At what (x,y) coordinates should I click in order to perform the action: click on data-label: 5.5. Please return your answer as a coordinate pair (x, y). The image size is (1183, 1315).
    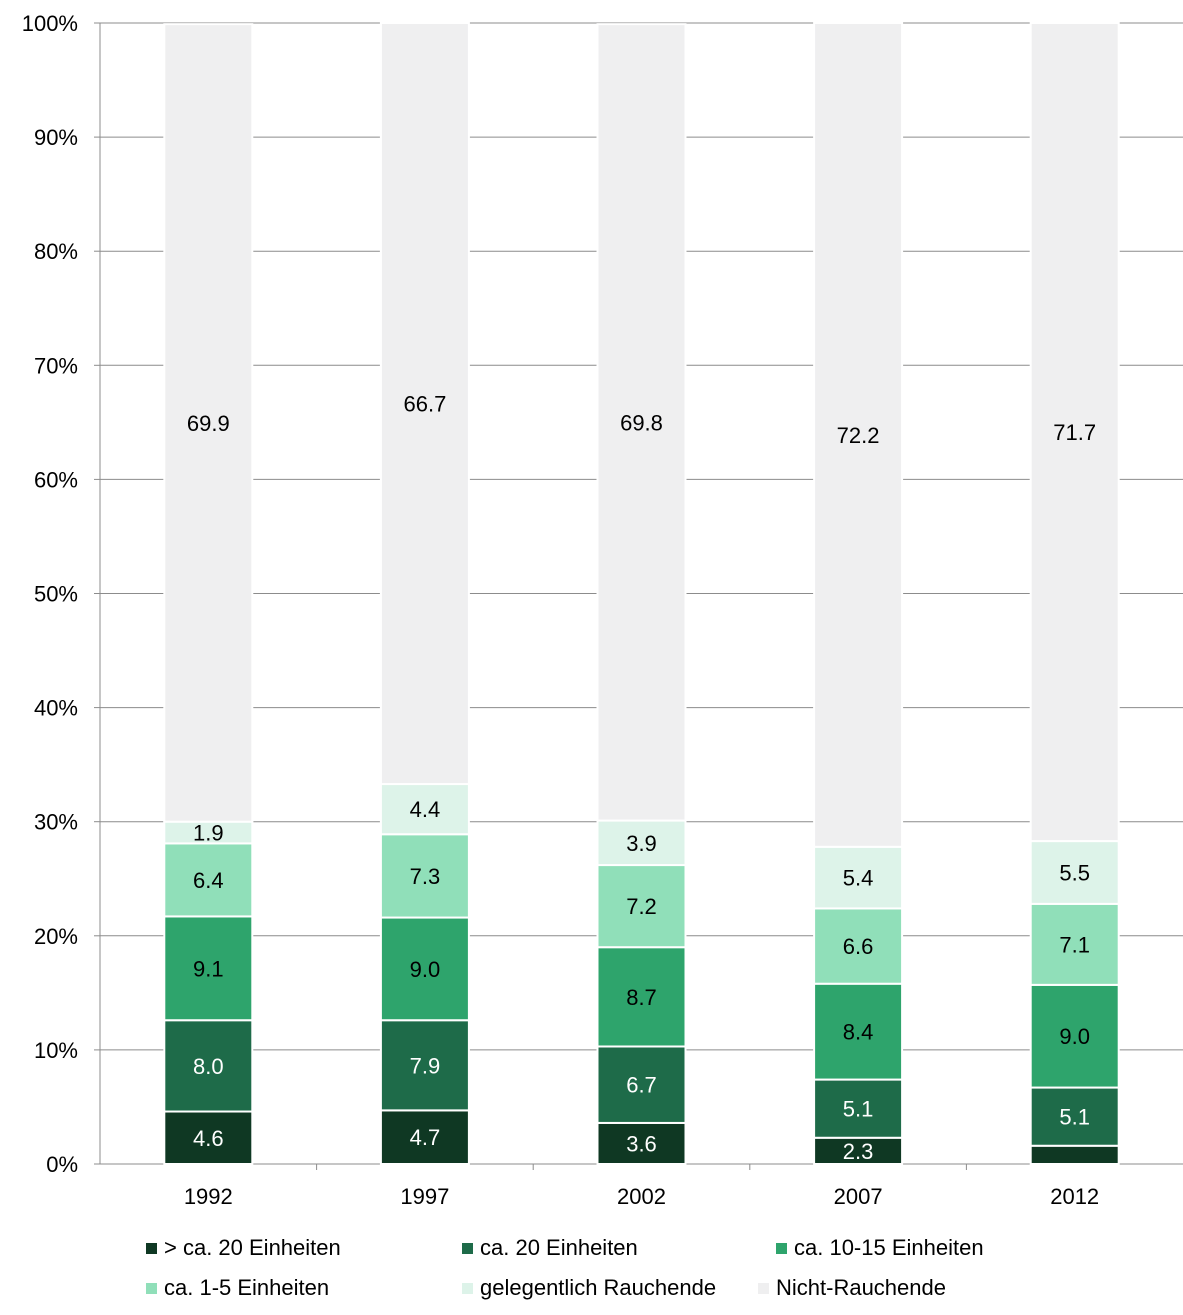
    Looking at the image, I should click on (1074, 872).